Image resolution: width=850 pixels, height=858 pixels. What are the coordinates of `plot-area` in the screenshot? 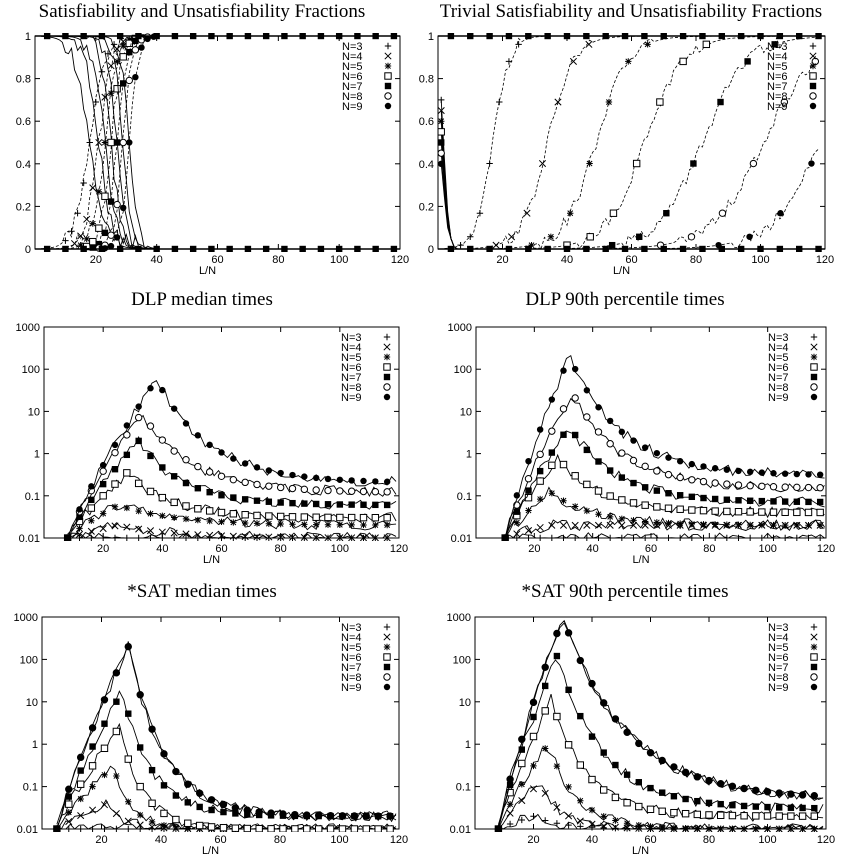 It's located at (230, 460).